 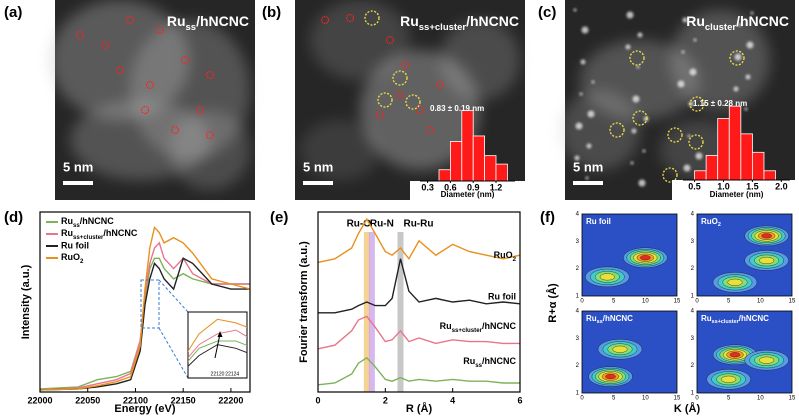 I want to click on x-tick-label: 10, so click(x=645, y=302).